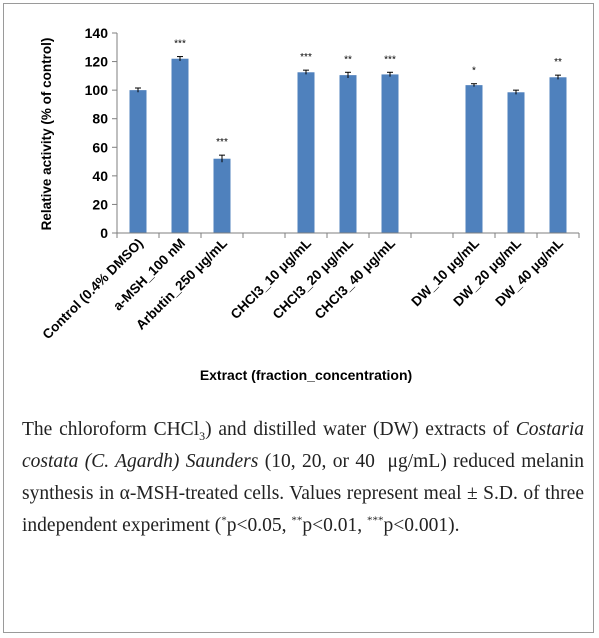 The image size is (599, 638). Describe the element at coordinates (303, 445) in the screenshot. I see `caption-species: Costaria costata` at that location.